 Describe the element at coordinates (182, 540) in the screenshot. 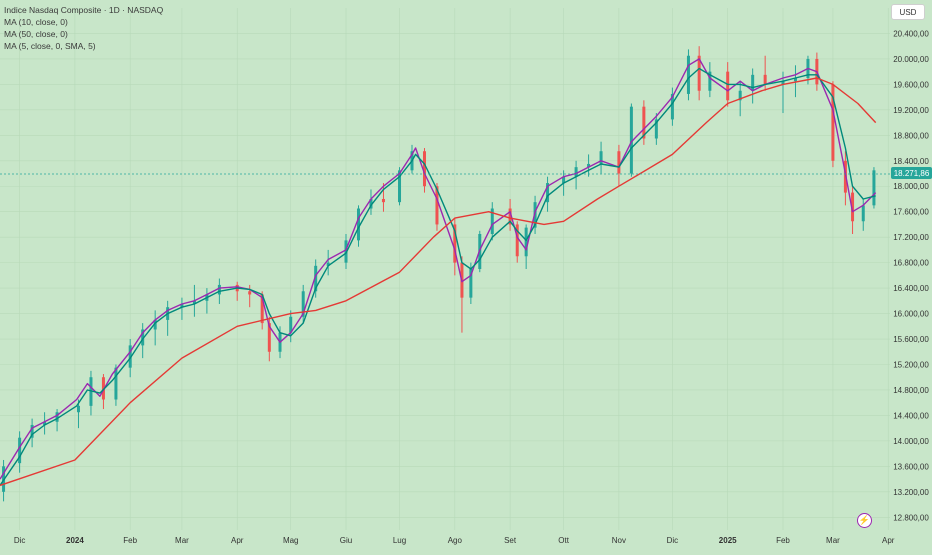

I see `time-tick-label: Mar` at that location.